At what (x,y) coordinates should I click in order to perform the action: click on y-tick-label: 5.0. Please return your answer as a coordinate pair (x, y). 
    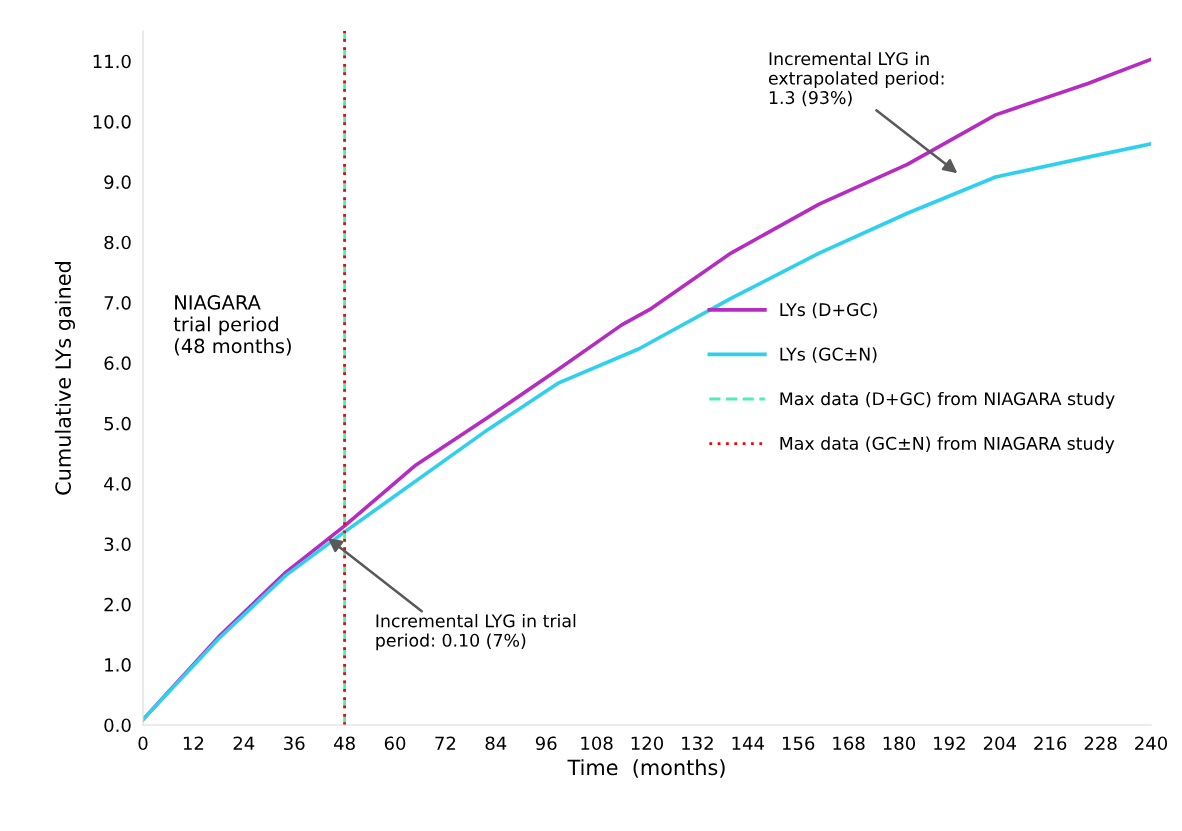
    Looking at the image, I should click on (117, 423).